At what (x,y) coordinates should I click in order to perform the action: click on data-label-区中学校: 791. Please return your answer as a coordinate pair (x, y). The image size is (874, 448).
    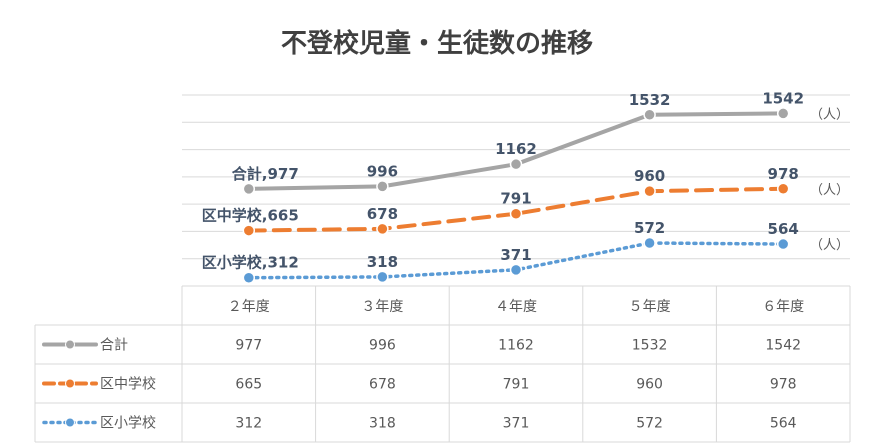
    Looking at the image, I should click on (515, 199).